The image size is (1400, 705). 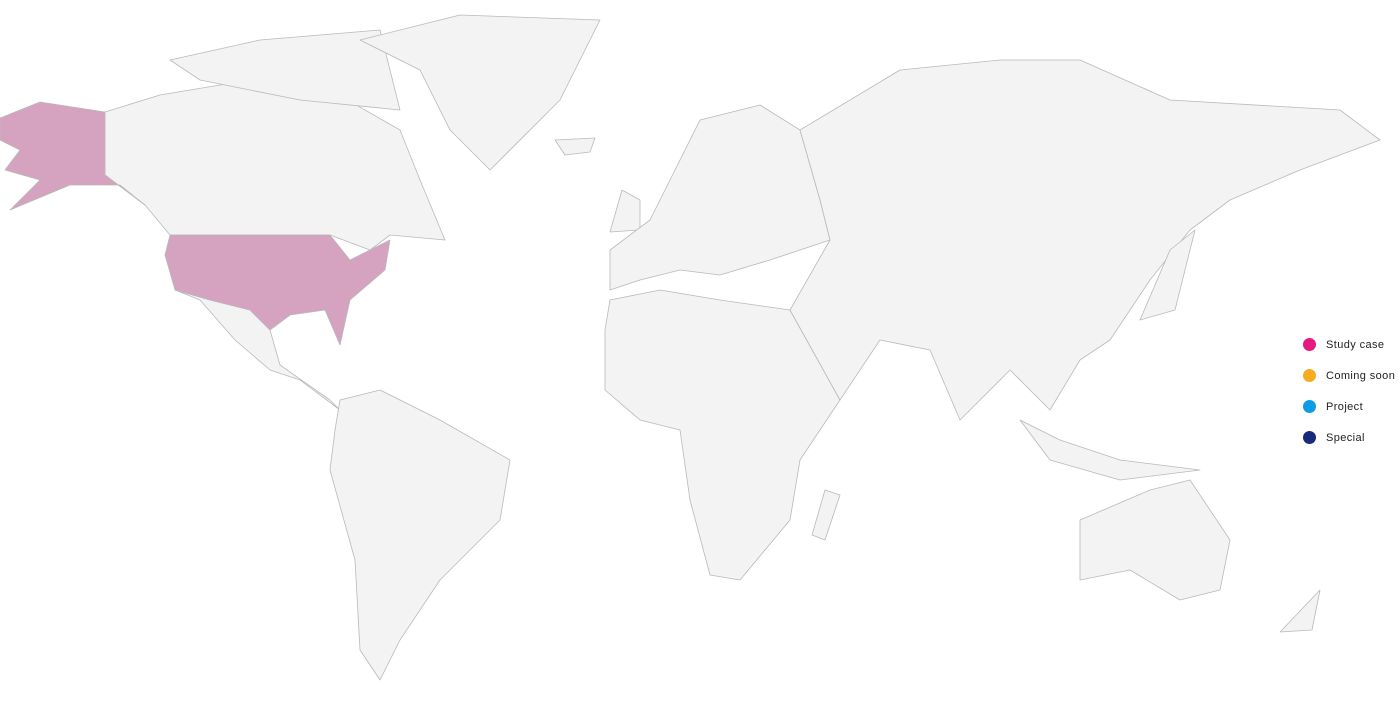 What do you see at coordinates (575, 146) in the screenshot?
I see `iceland` at bounding box center [575, 146].